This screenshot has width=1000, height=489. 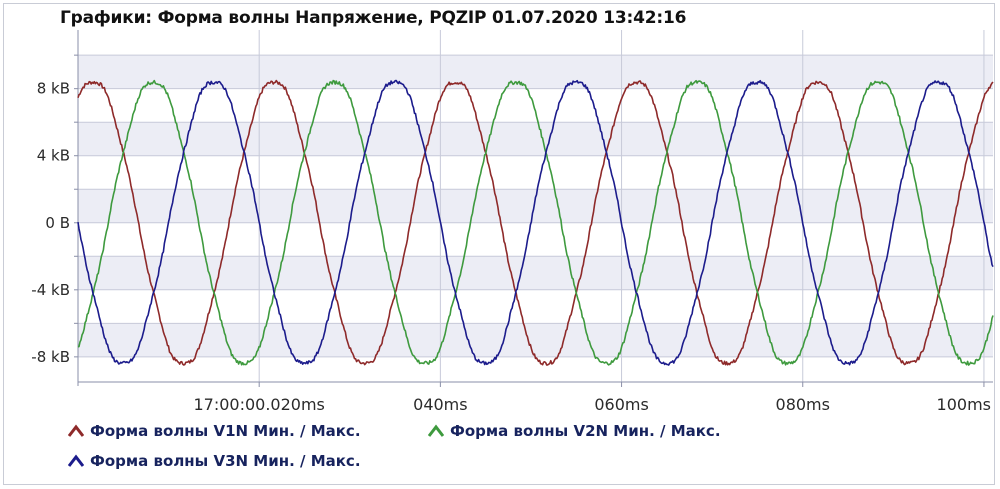 What do you see at coordinates (621, 404) in the screenshot?
I see `x-tick-label: 060ms` at bounding box center [621, 404].